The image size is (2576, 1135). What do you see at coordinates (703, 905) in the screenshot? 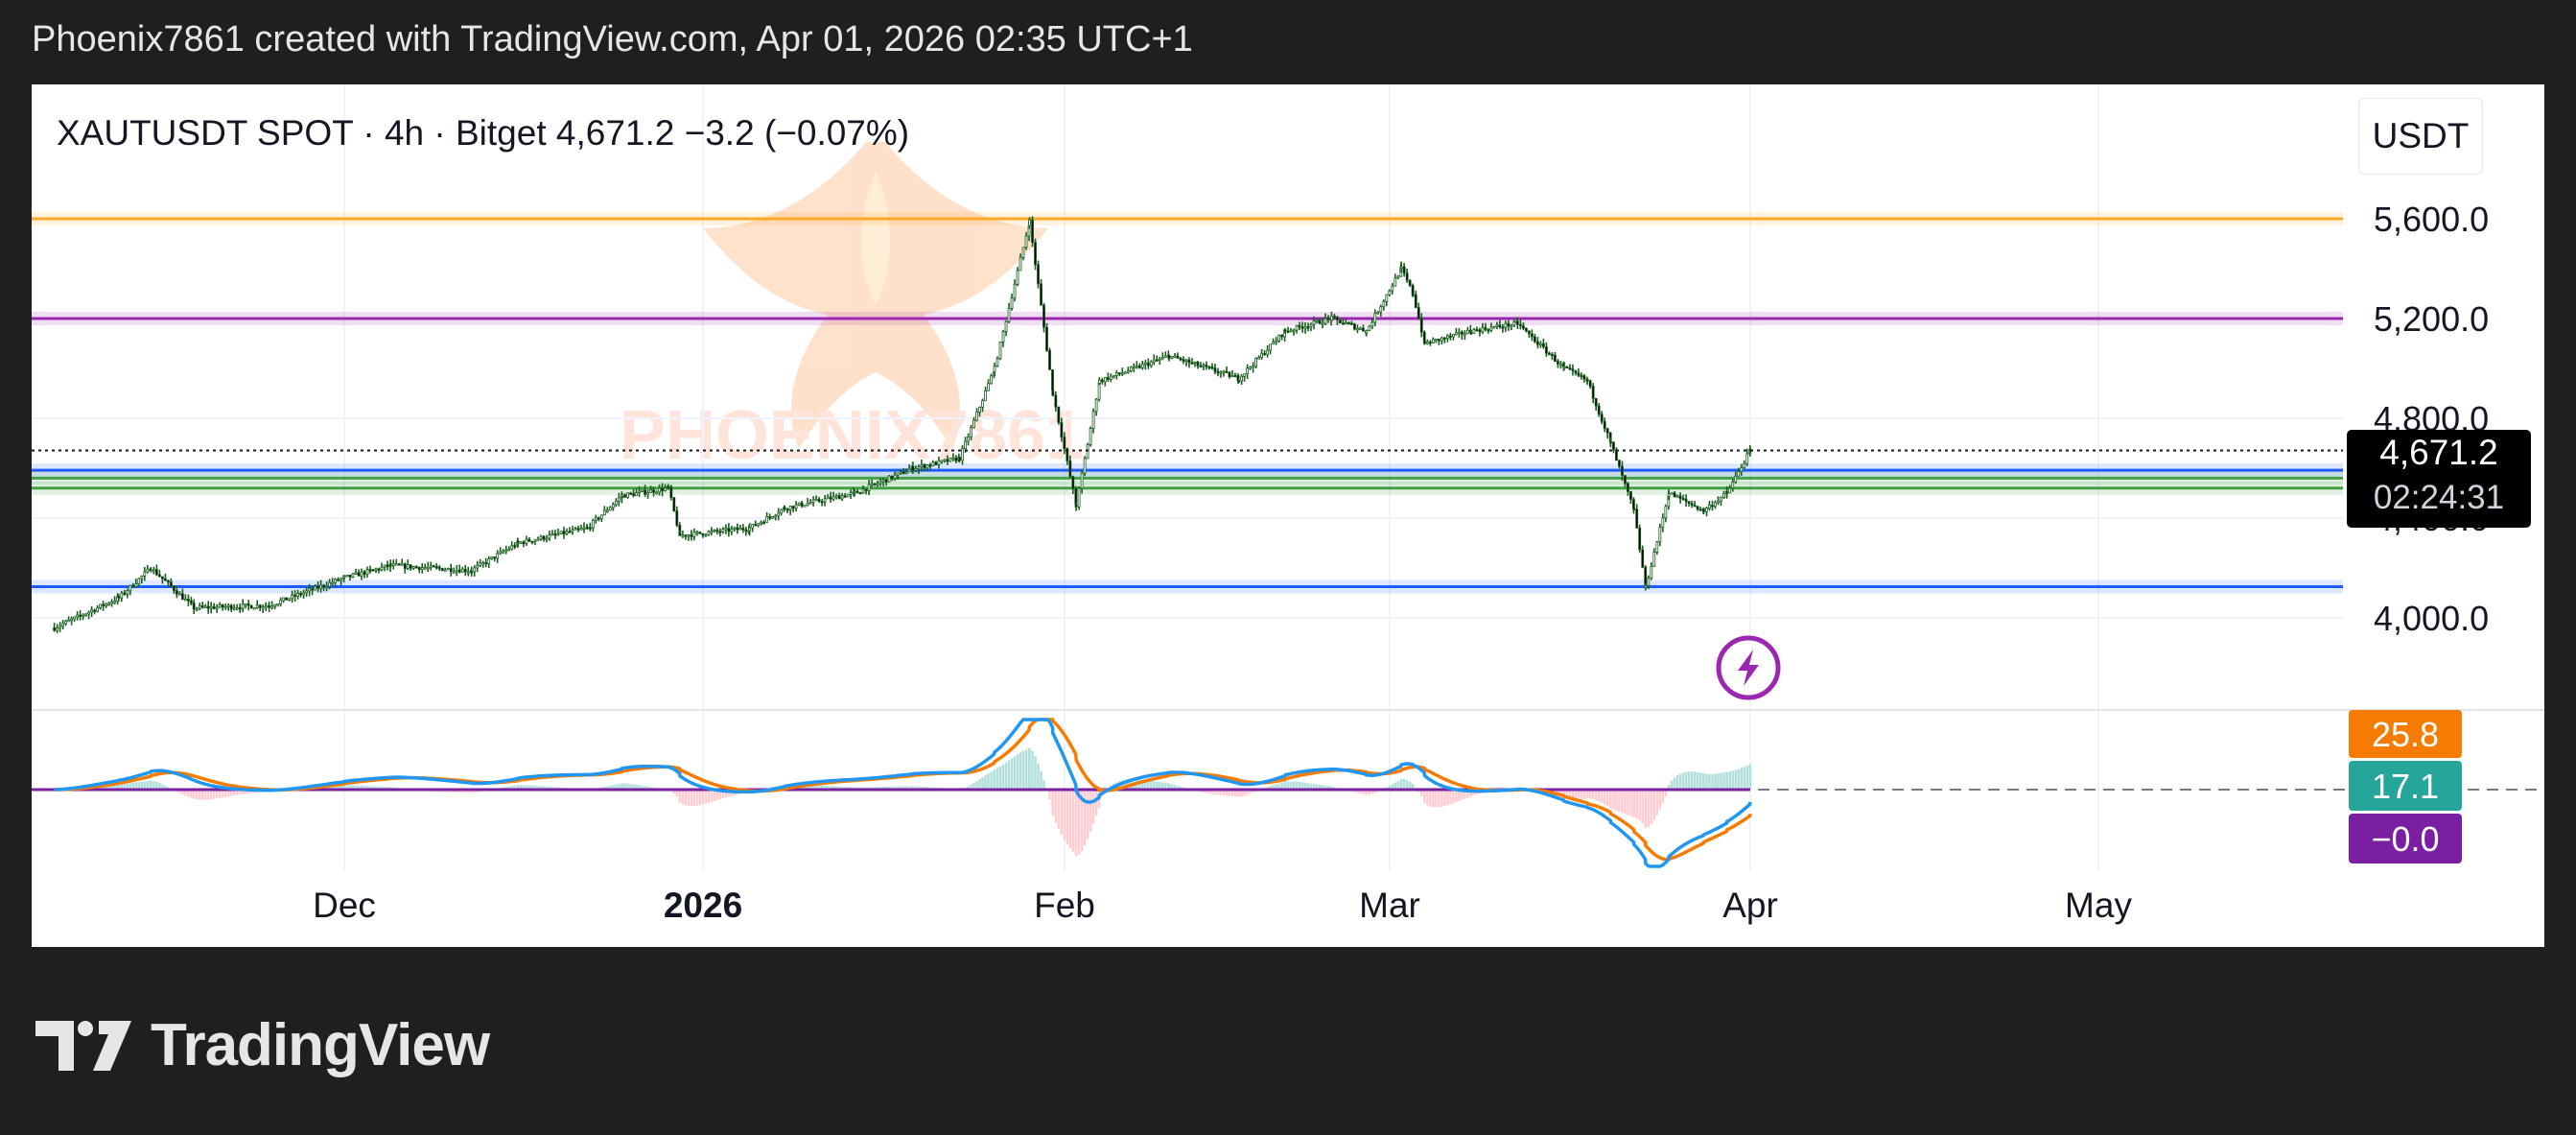
I see `time-label-2026: 2026` at bounding box center [703, 905].